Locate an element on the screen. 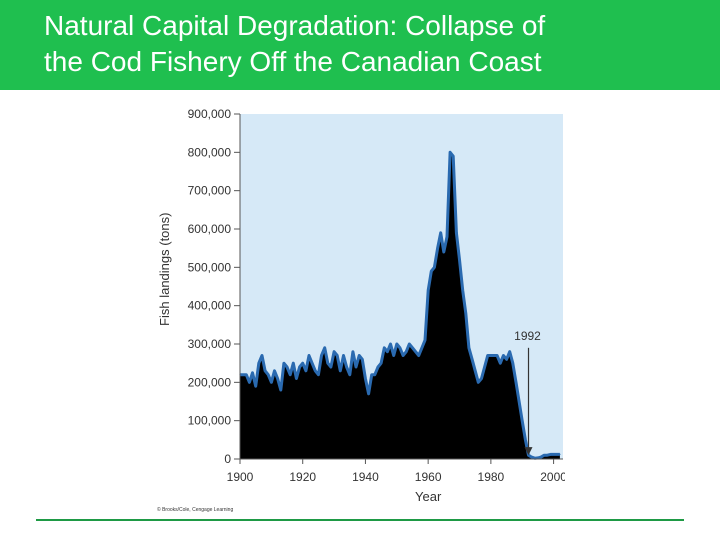  y-tick-label: 400,000 is located at coordinates (210, 306).